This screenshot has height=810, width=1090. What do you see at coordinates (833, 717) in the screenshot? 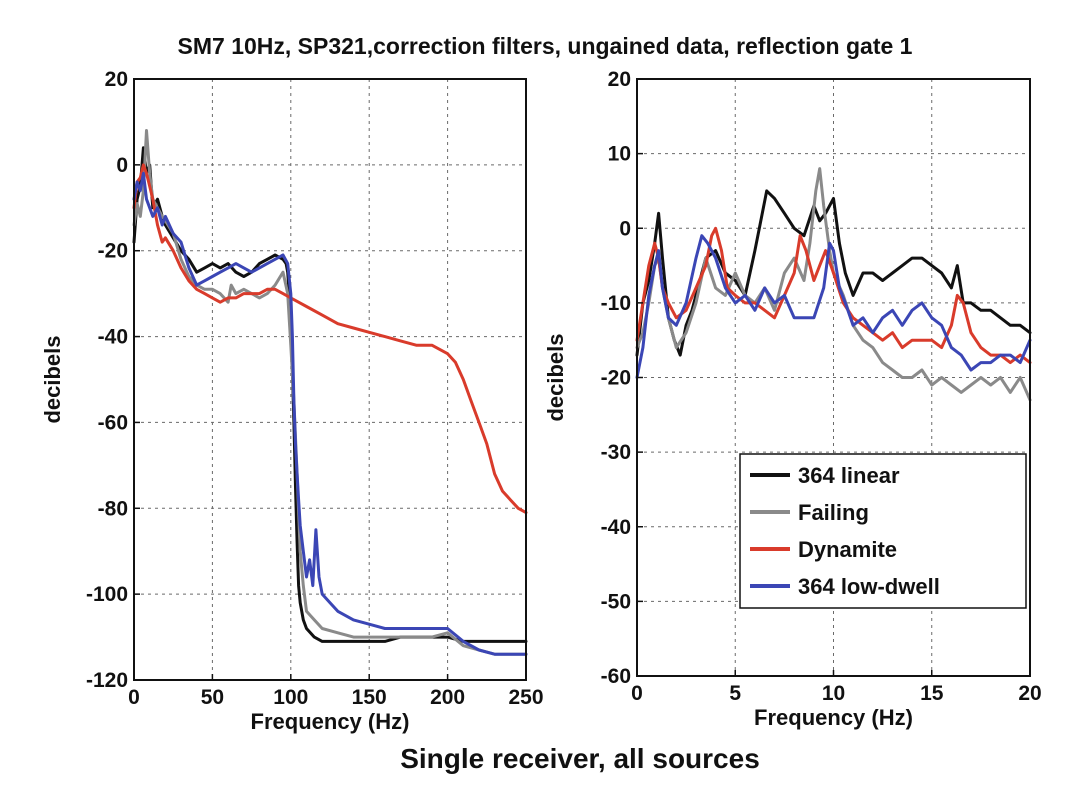
I see `right-x-axis-label: Frequency (Hz)` at bounding box center [833, 717].